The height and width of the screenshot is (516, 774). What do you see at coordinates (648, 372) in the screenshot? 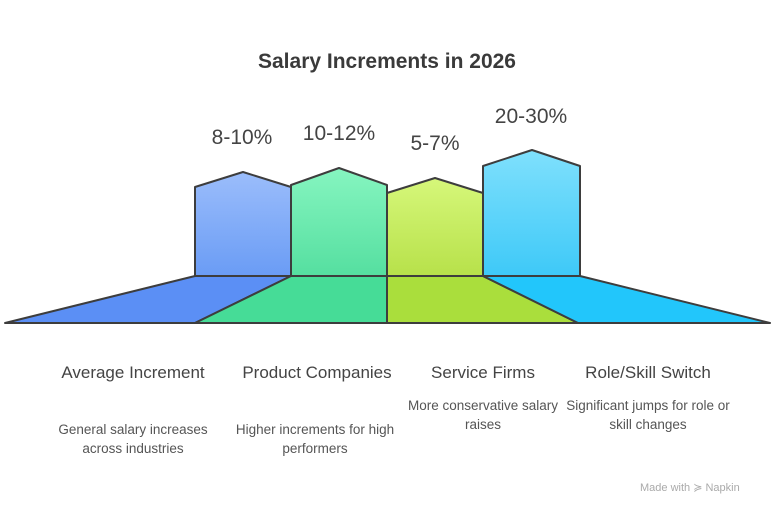
I see `label-role-skill-switch: Role/Skill Switch` at bounding box center [648, 372].